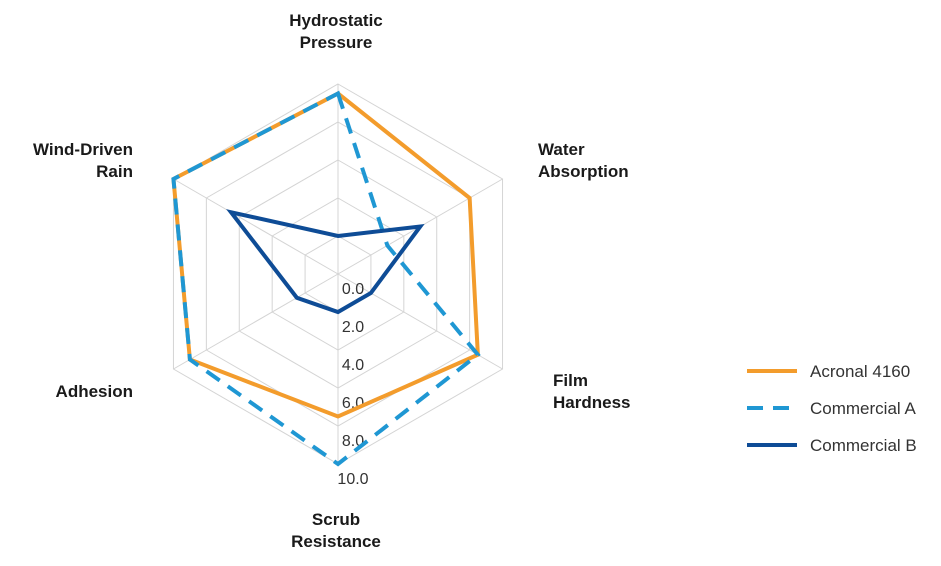 This screenshot has height=566, width=941. What do you see at coordinates (591, 402) in the screenshot?
I see `axis-label-line: Hardness` at bounding box center [591, 402].